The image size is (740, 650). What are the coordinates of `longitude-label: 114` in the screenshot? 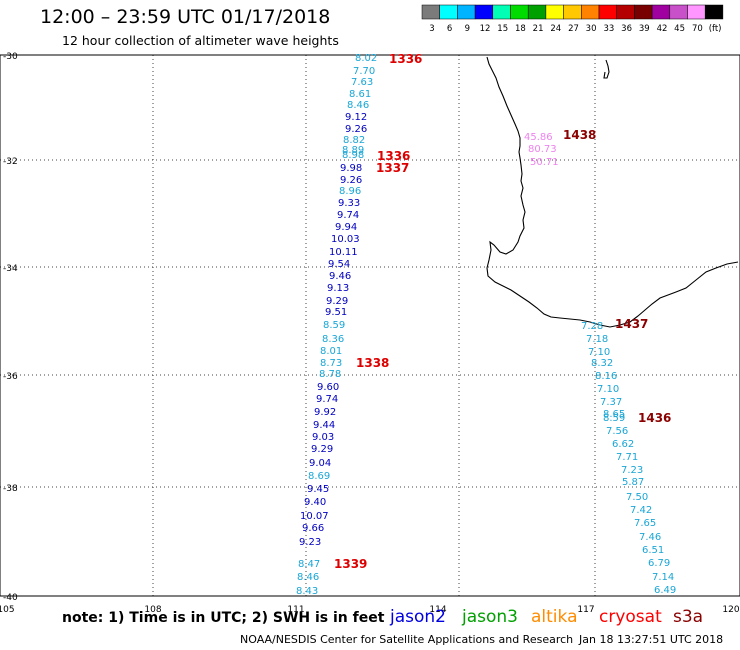 It's located at (437, 610).